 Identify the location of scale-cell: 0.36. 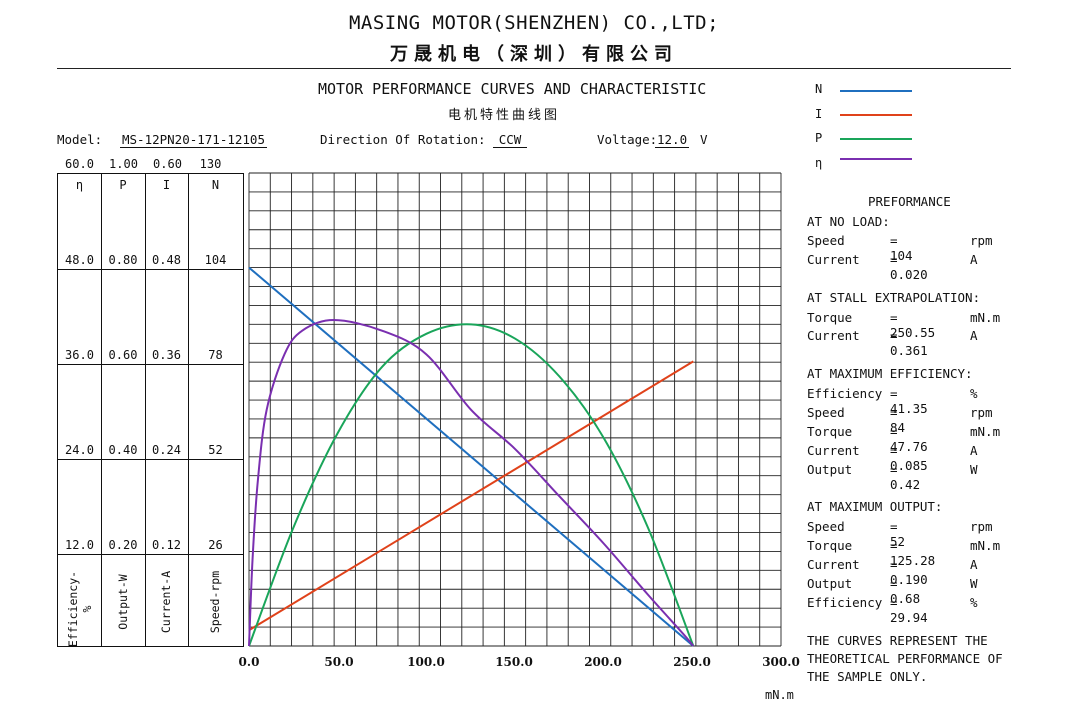
(166, 355).